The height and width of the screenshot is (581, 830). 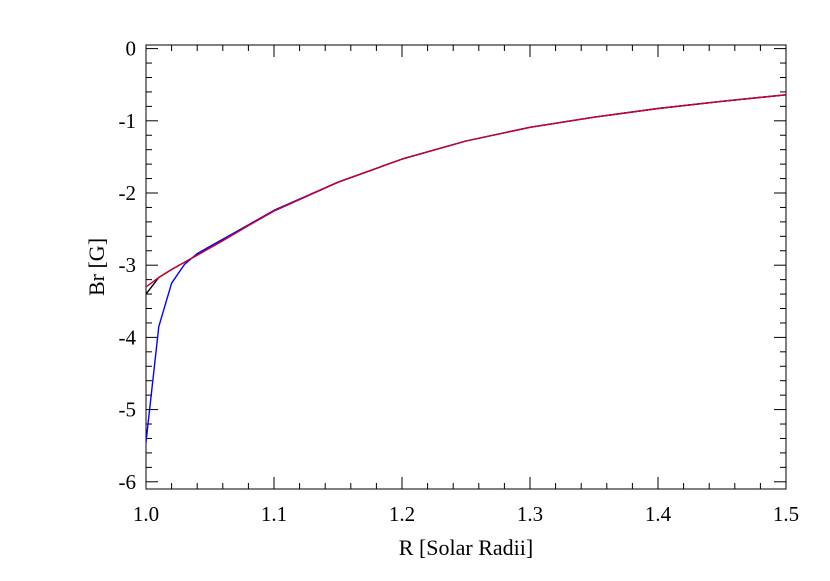 What do you see at coordinates (402, 514) in the screenshot?
I see `x-tick-label: 1.2` at bounding box center [402, 514].